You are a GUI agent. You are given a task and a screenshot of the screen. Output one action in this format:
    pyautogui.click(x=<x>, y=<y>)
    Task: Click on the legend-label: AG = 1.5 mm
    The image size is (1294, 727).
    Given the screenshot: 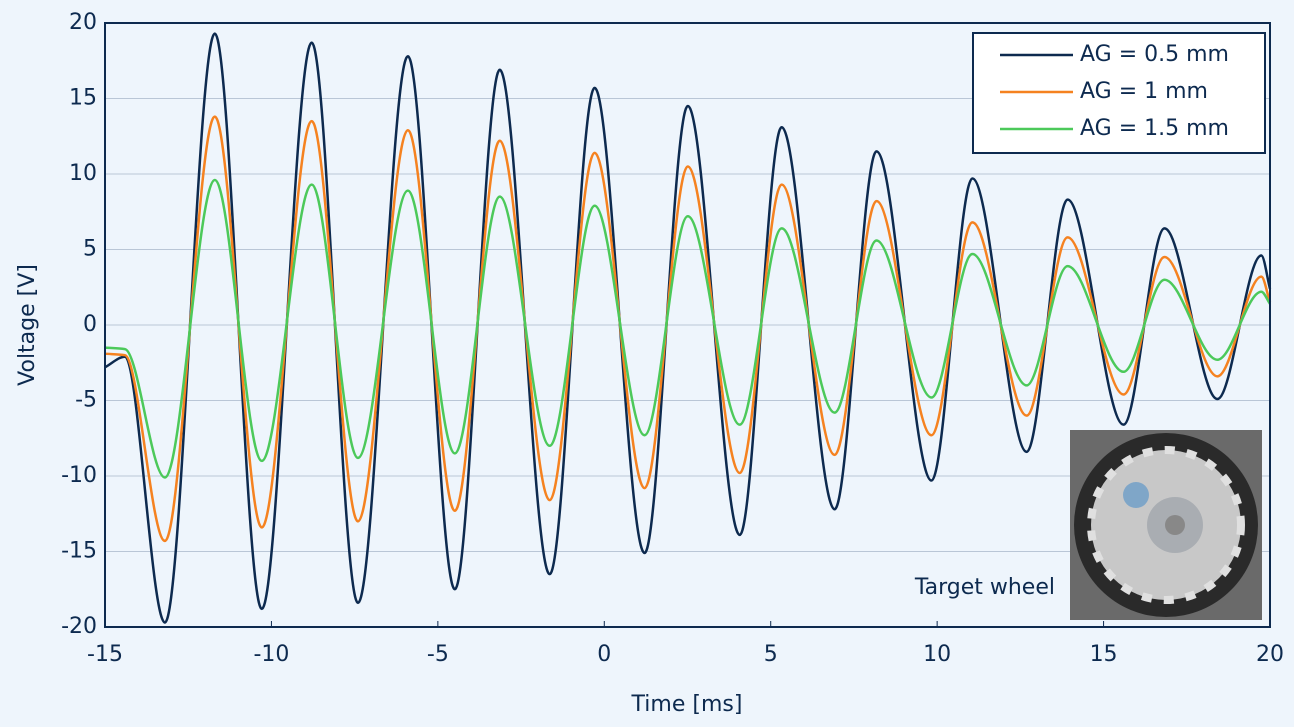 What is the action you would take?
    pyautogui.click(x=1154, y=128)
    